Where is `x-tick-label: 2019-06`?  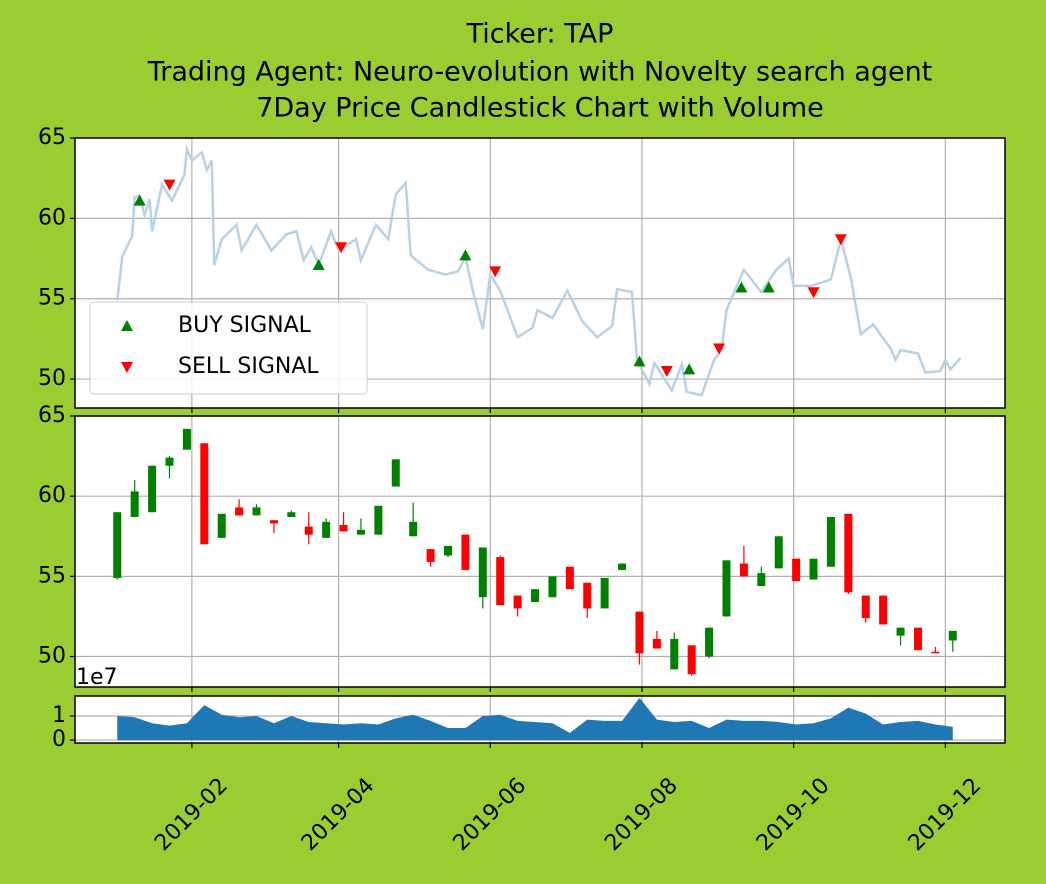
x-tick-label: 2019-06 is located at coordinates (490, 814).